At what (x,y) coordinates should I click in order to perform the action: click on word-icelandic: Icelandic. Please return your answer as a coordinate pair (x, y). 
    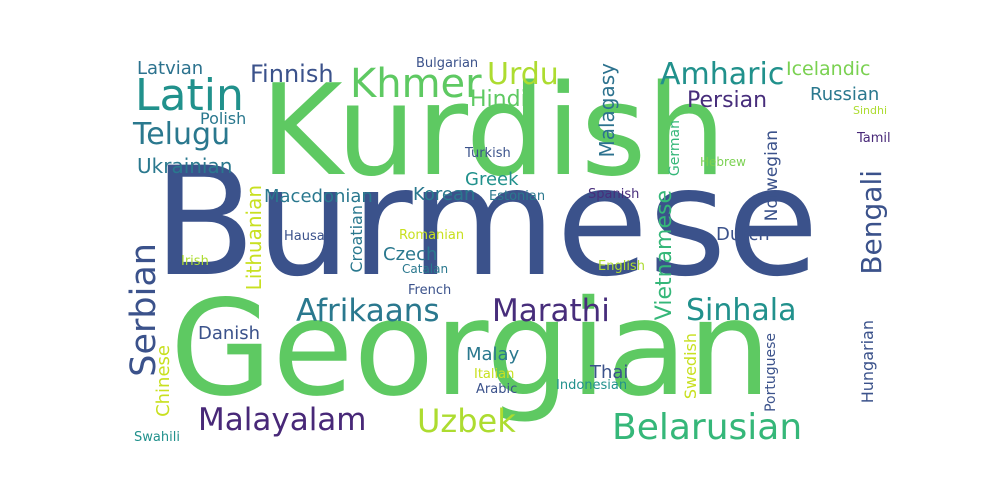
    Looking at the image, I should click on (828, 69).